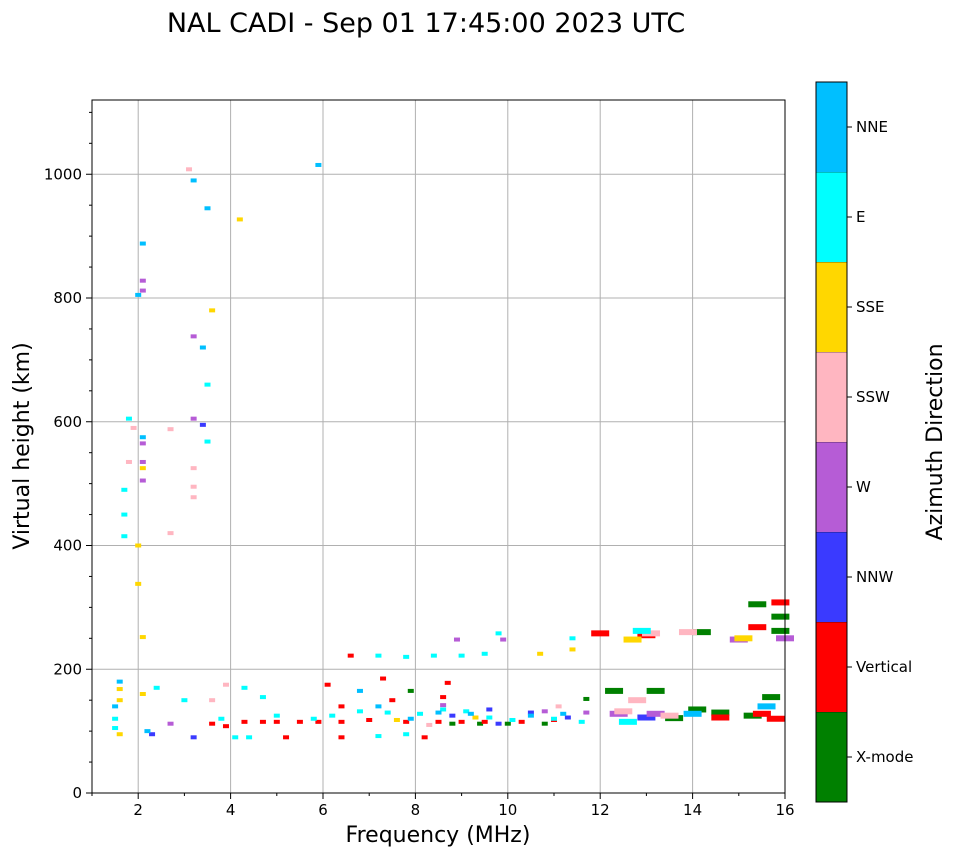 This screenshot has width=958, height=857. What do you see at coordinates (831, 442) in the screenshot?
I see `colorbar-frame` at bounding box center [831, 442].